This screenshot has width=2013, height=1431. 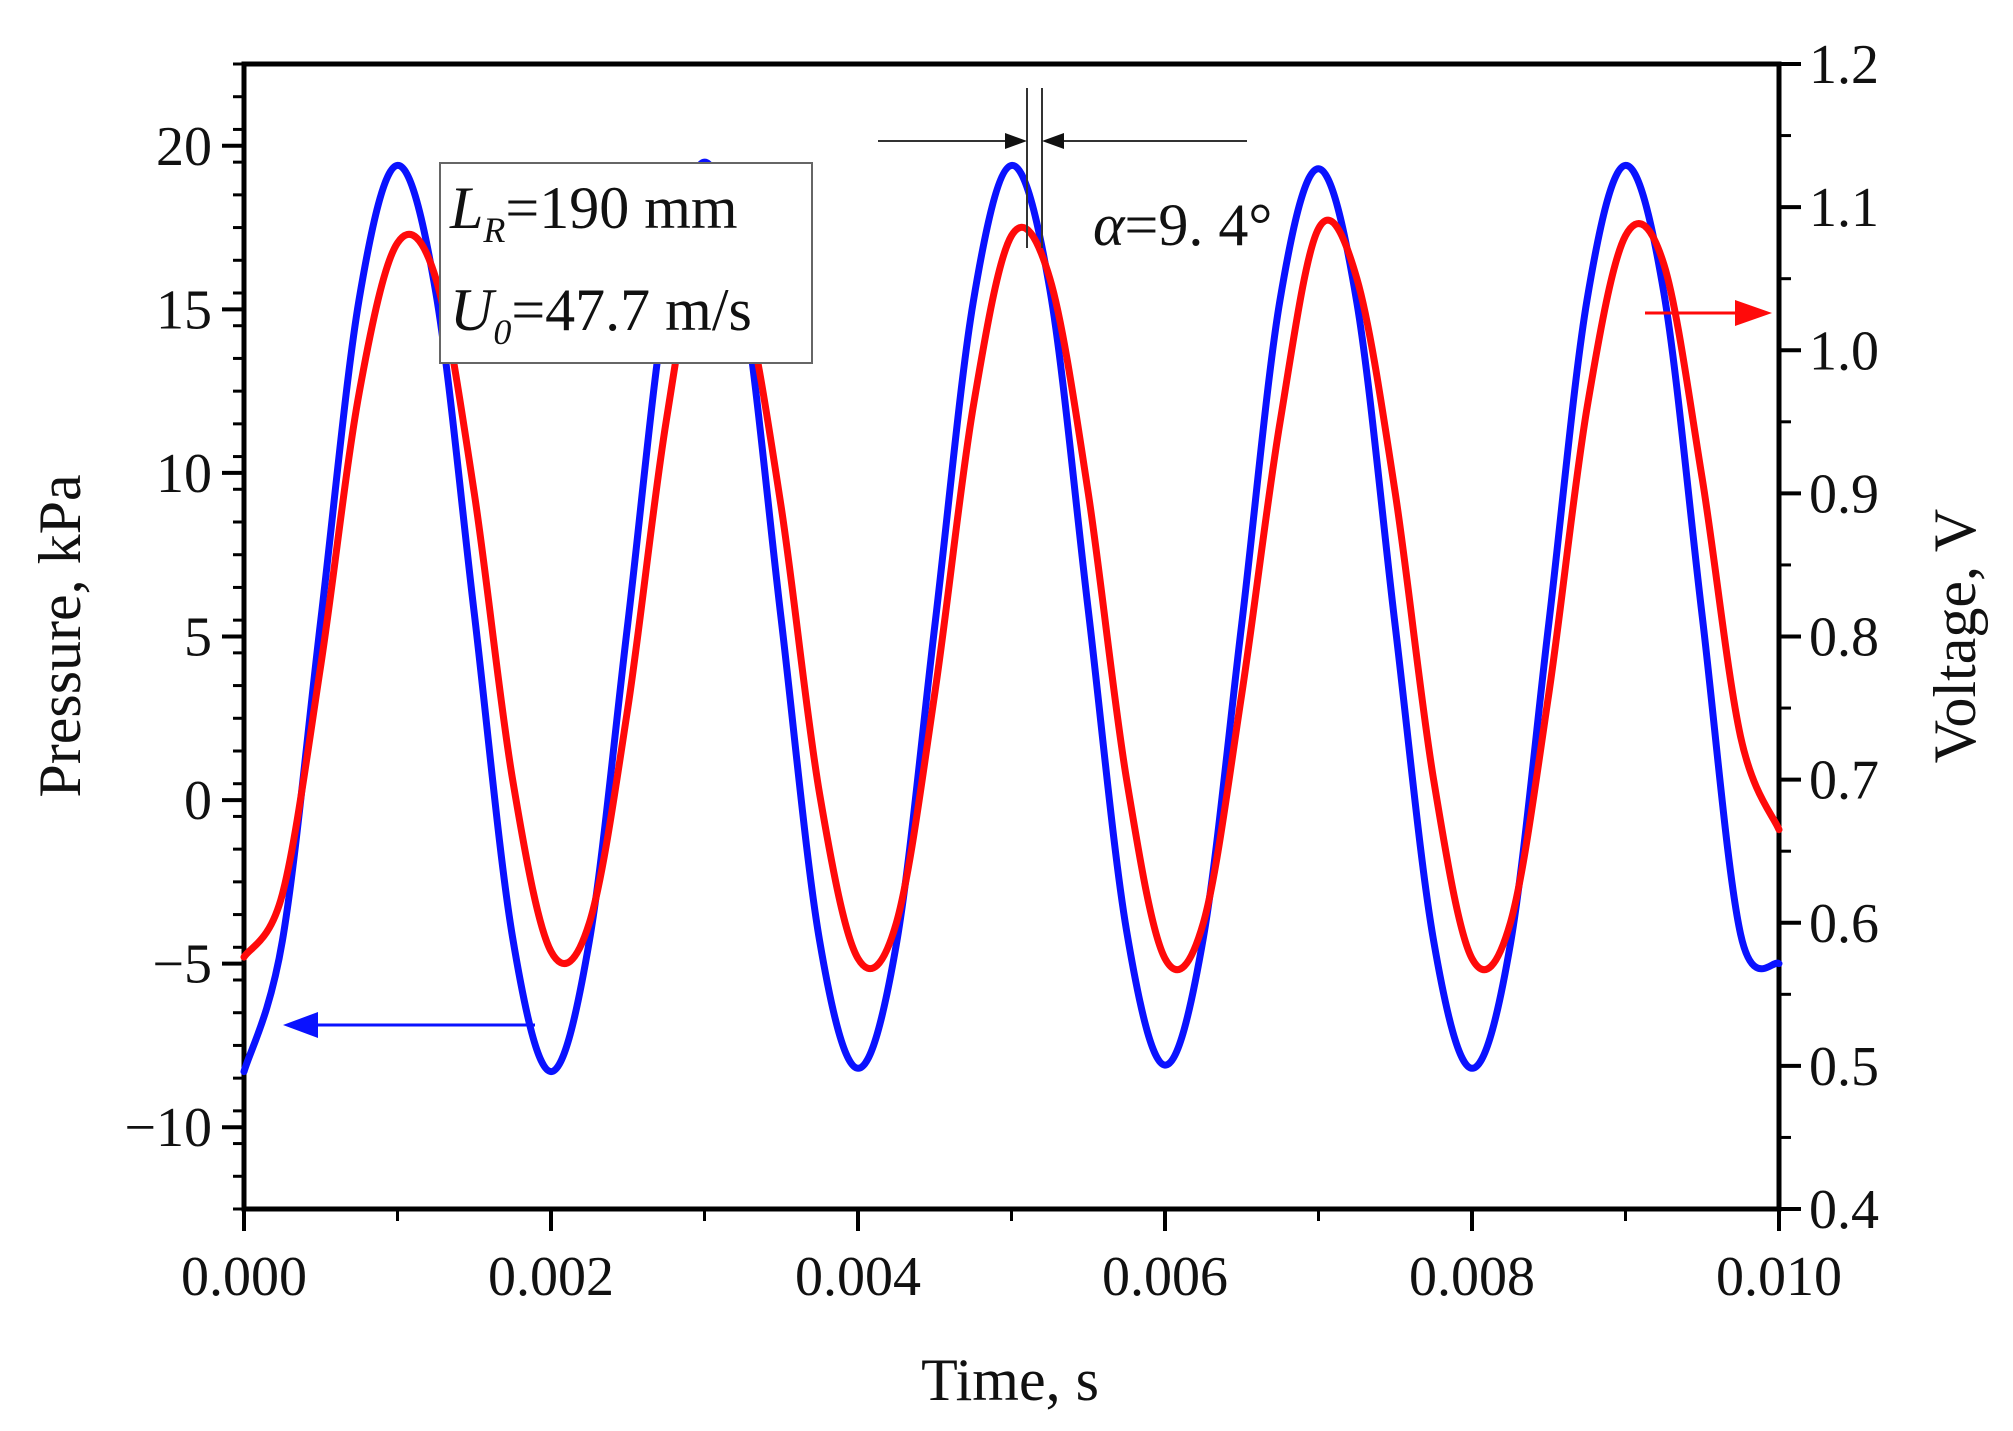 What do you see at coordinates (1844, 781) in the screenshot?
I see `right-y-tick-label: 0.7` at bounding box center [1844, 781].